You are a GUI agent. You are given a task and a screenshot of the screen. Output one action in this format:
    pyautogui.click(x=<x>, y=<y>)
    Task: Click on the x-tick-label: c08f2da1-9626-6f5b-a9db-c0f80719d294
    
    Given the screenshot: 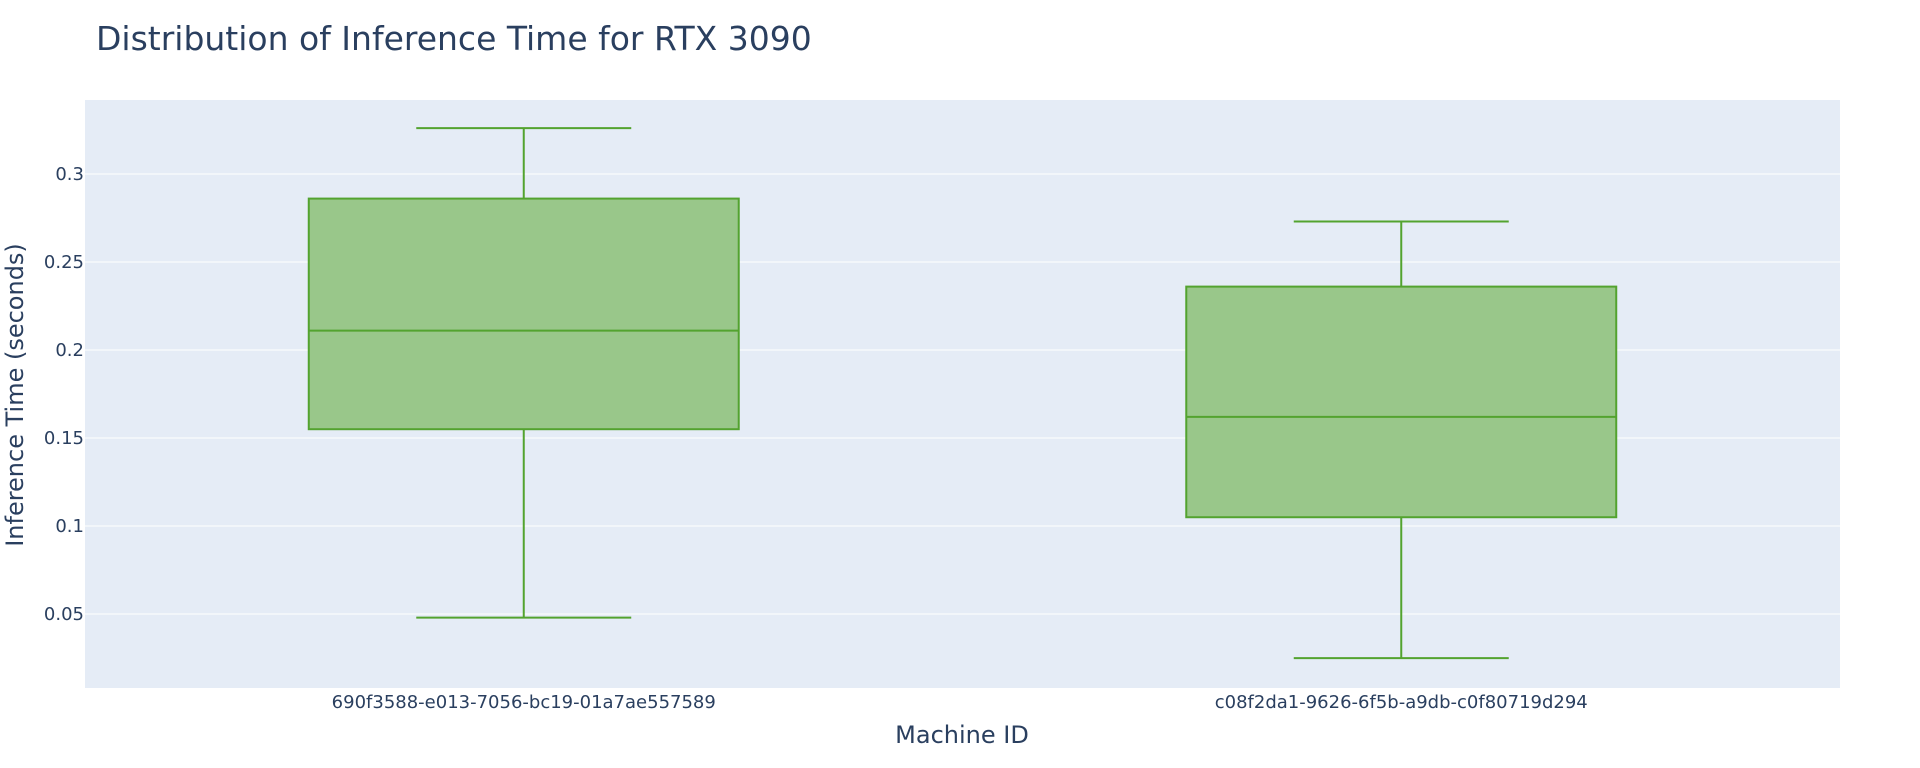 What is the action you would take?
    pyautogui.click(x=1401, y=702)
    